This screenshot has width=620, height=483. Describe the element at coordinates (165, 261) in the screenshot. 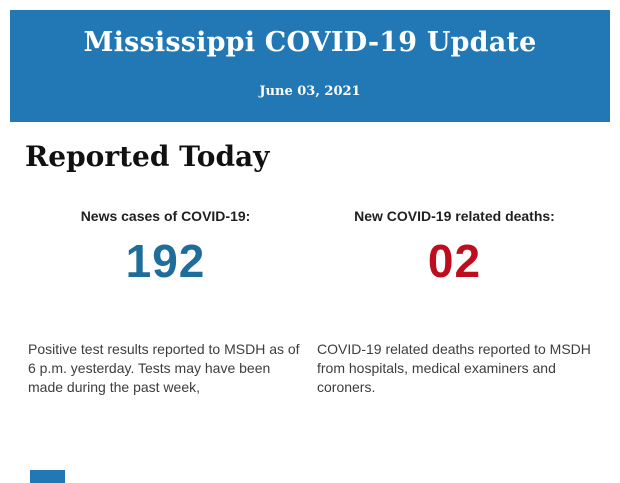

I see `new-cases-value: 192` at that location.